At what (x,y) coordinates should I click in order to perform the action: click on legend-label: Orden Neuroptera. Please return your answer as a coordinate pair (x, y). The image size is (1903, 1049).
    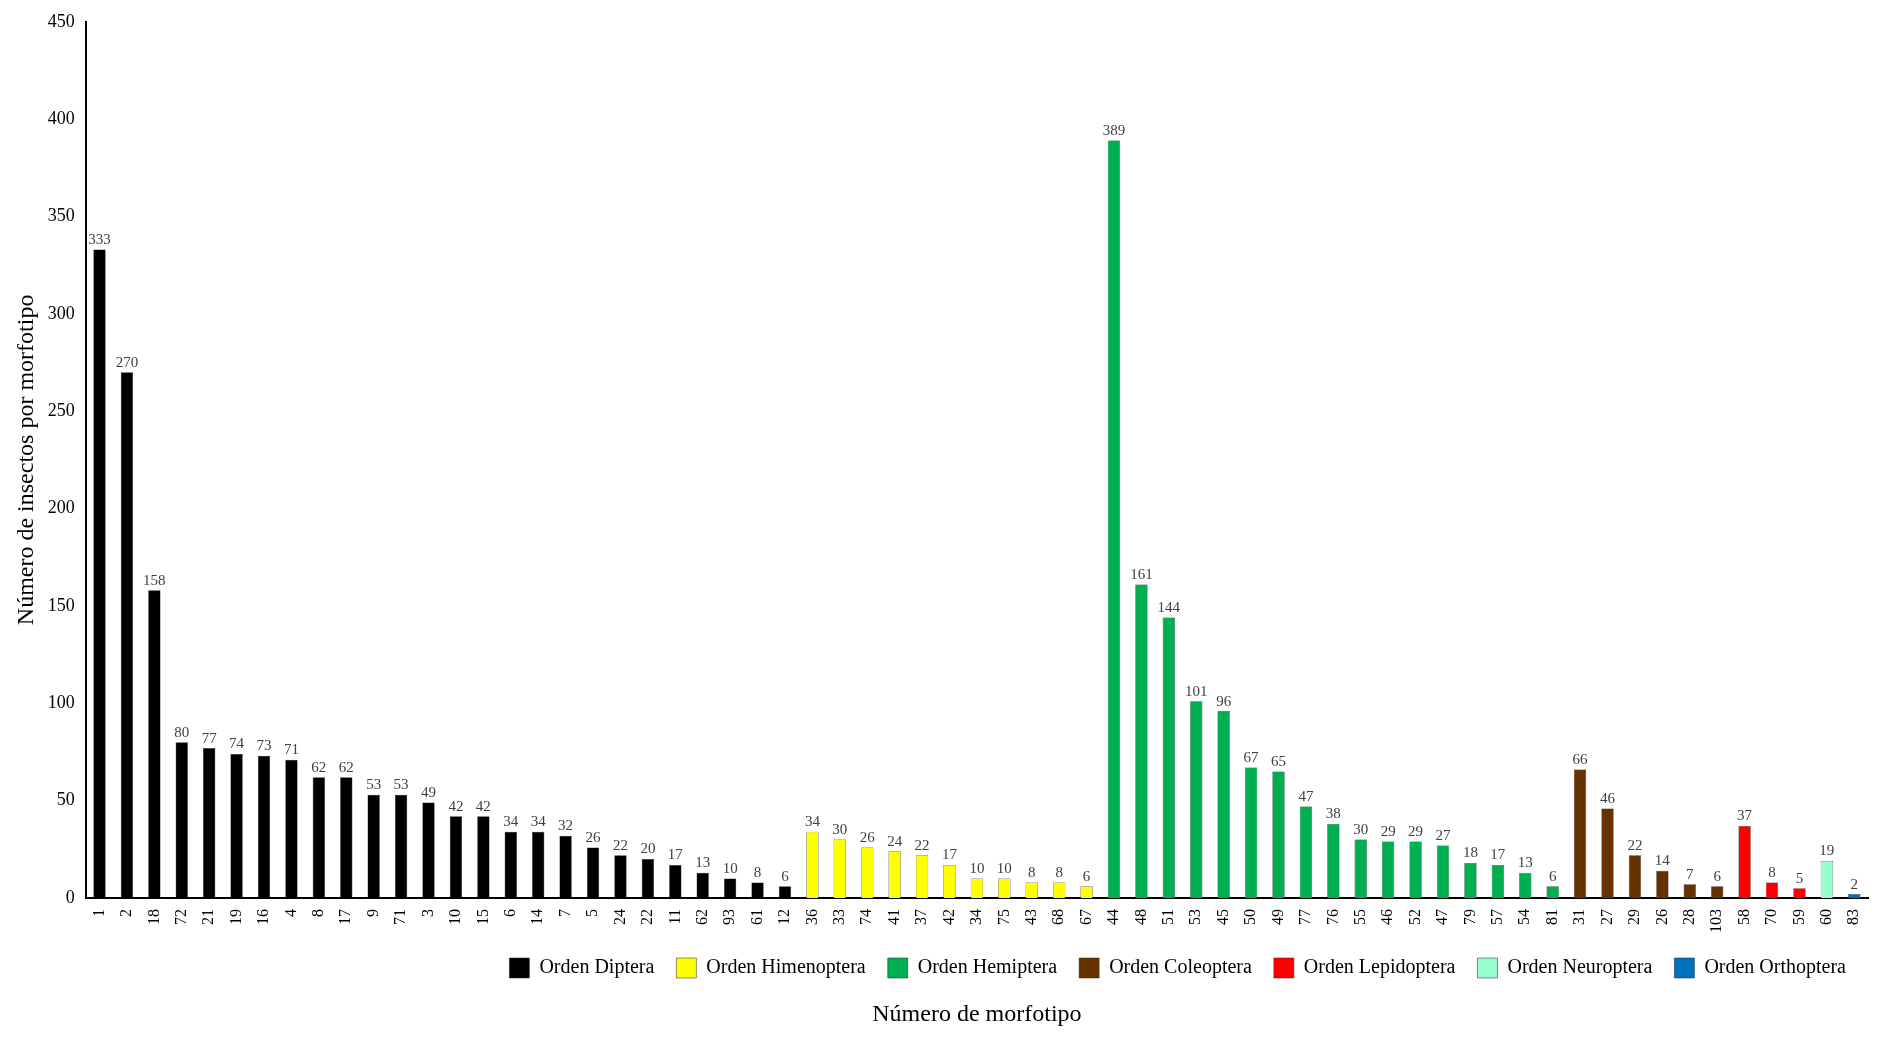
    Looking at the image, I should click on (1580, 967).